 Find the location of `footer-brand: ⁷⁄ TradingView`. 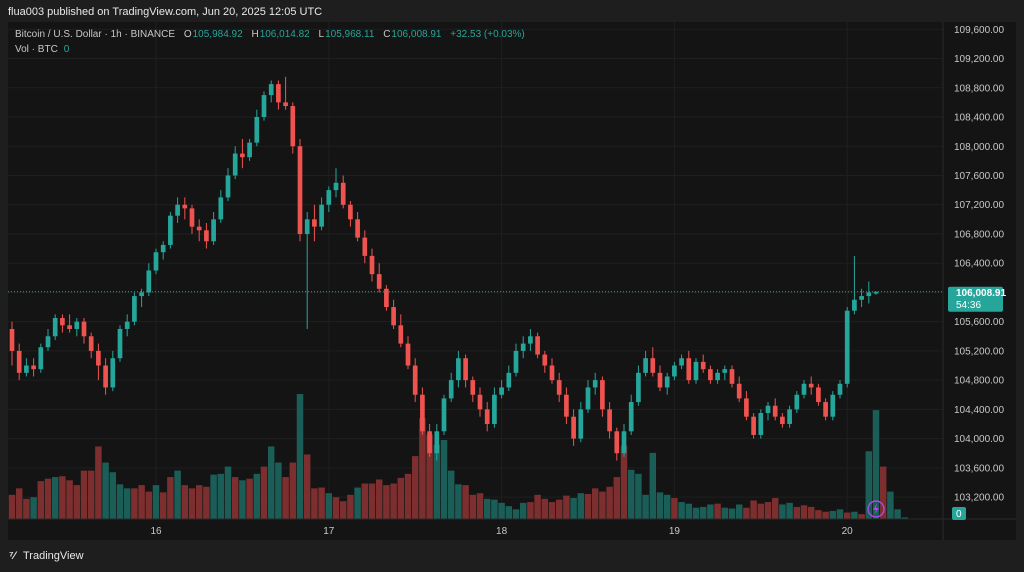

footer-brand: ⁷⁄ TradingView is located at coordinates (46, 556).